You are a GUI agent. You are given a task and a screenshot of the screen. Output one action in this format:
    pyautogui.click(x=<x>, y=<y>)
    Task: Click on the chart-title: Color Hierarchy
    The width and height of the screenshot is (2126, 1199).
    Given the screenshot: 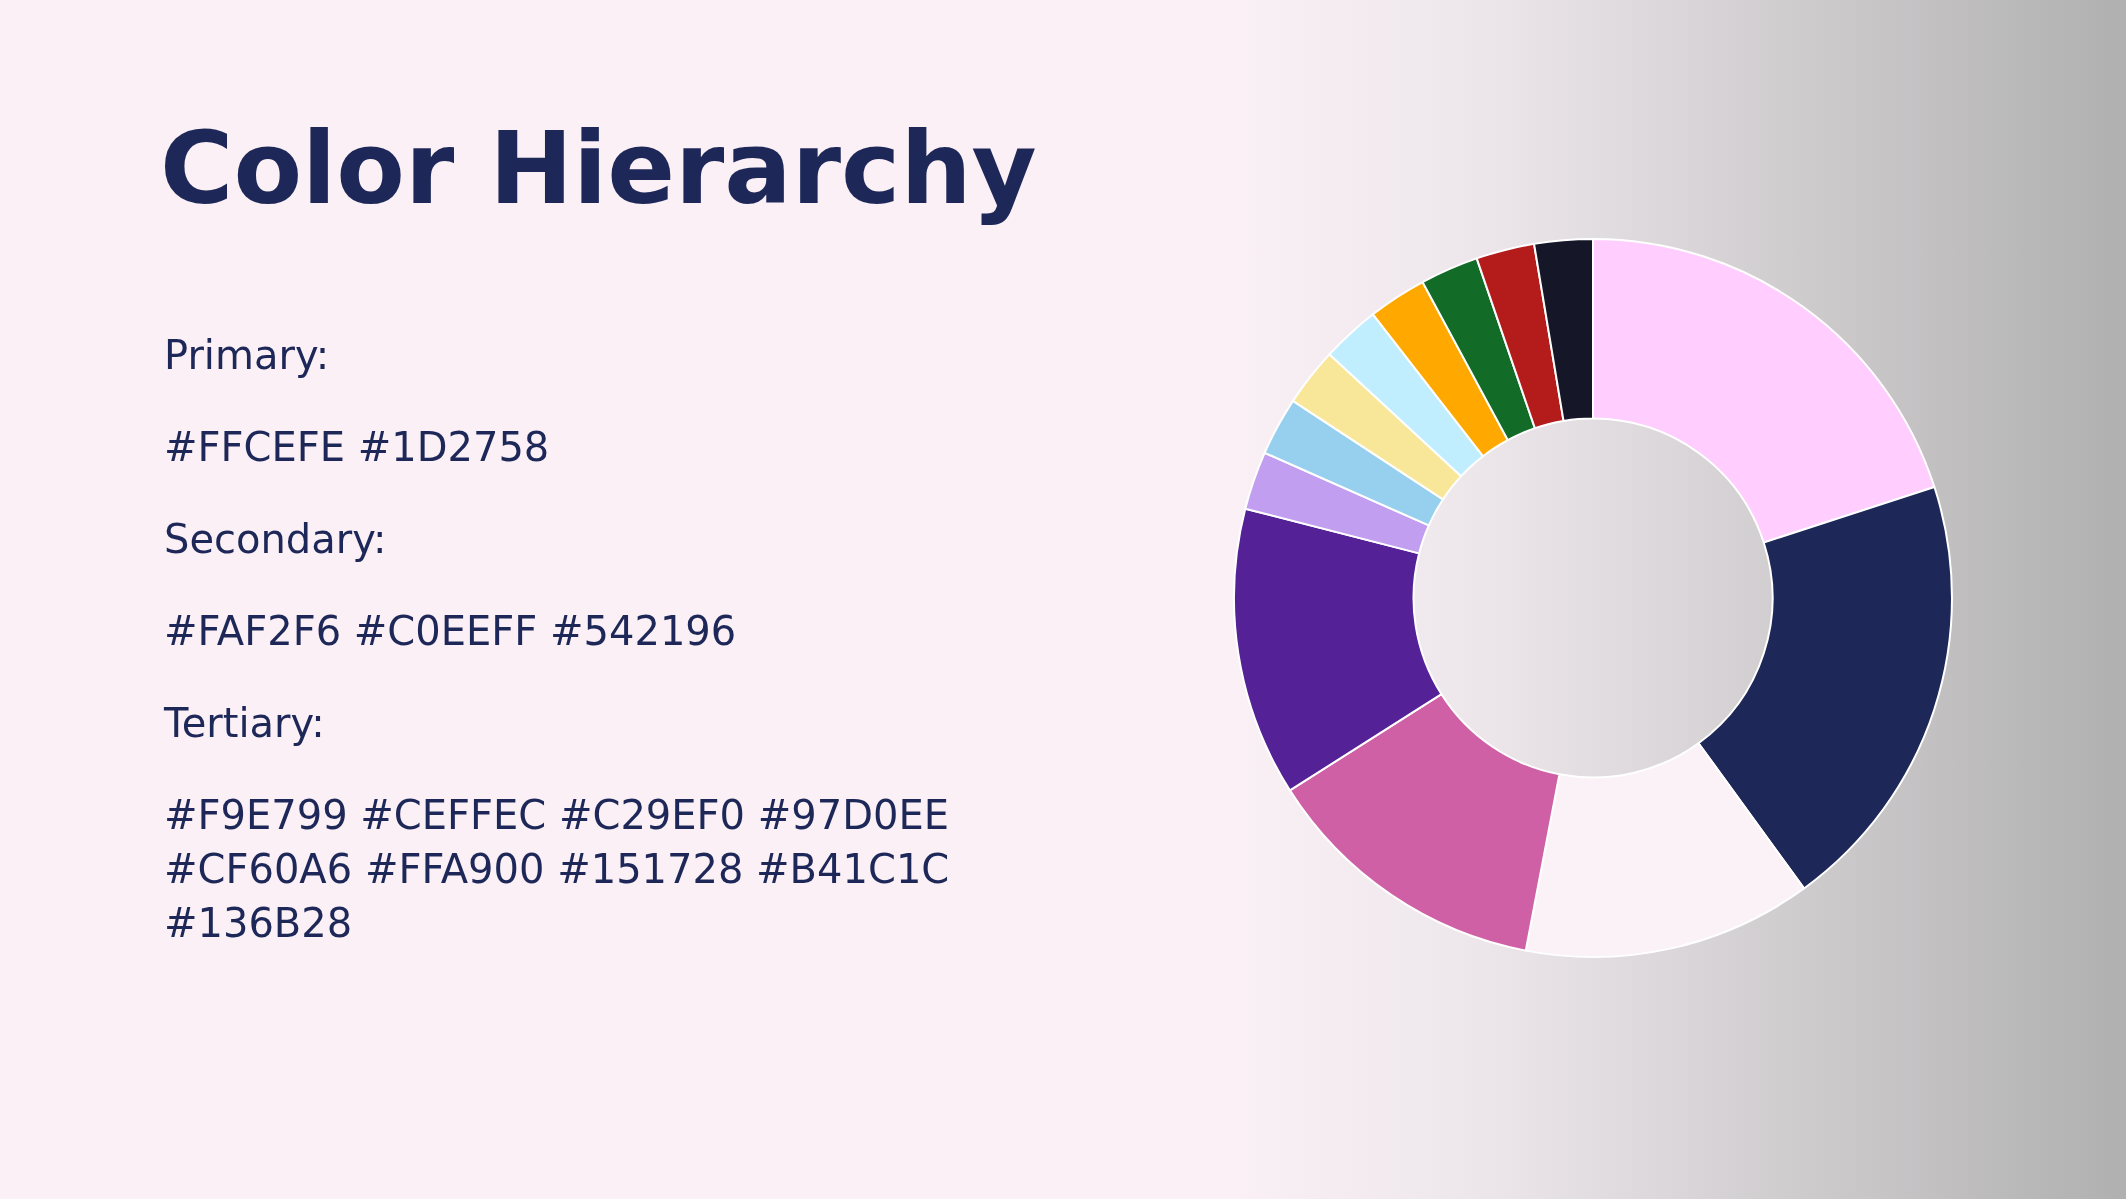 What is the action you would take?
    pyautogui.click(x=598, y=168)
    